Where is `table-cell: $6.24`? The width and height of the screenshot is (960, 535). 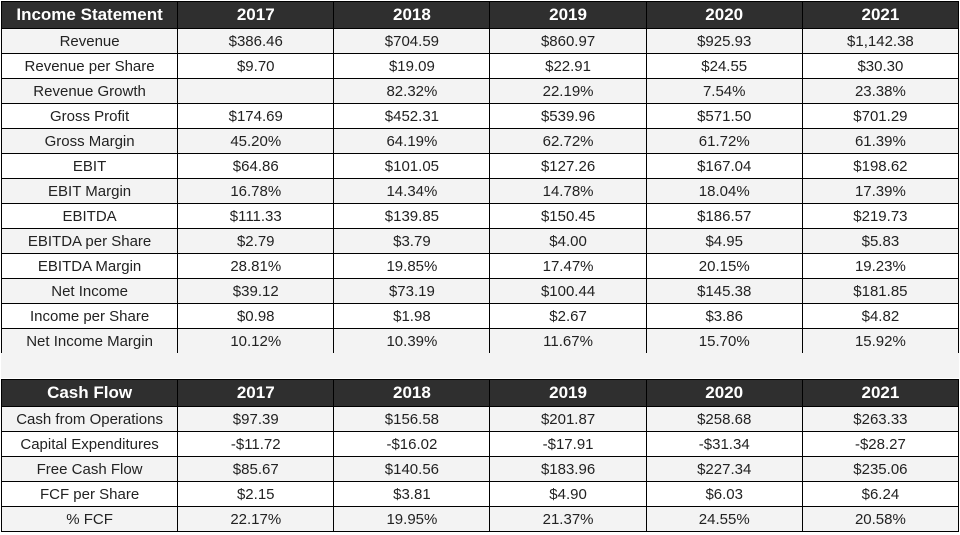
table-cell: $6.24 is located at coordinates (880, 494).